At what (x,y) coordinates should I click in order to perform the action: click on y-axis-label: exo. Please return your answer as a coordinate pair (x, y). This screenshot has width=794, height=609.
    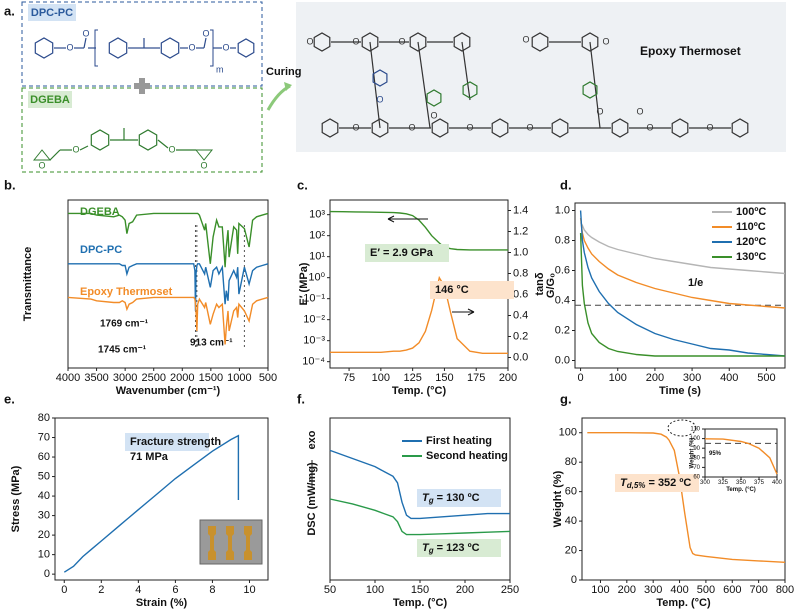
    Looking at the image, I should click on (312, 439).